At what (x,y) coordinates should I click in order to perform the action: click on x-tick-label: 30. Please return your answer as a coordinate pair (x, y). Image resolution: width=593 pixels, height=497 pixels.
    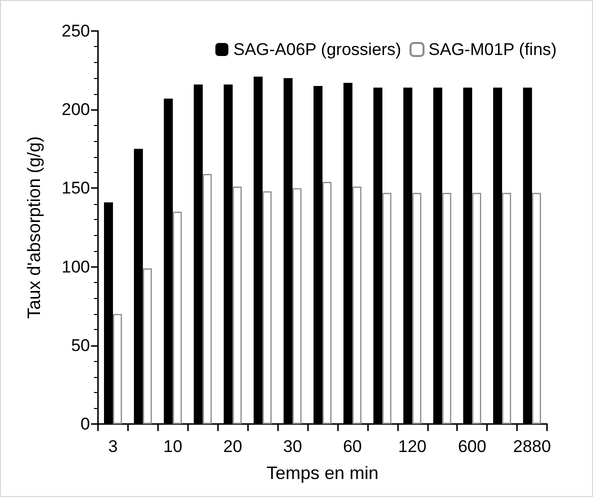
    Looking at the image, I should click on (292, 446).